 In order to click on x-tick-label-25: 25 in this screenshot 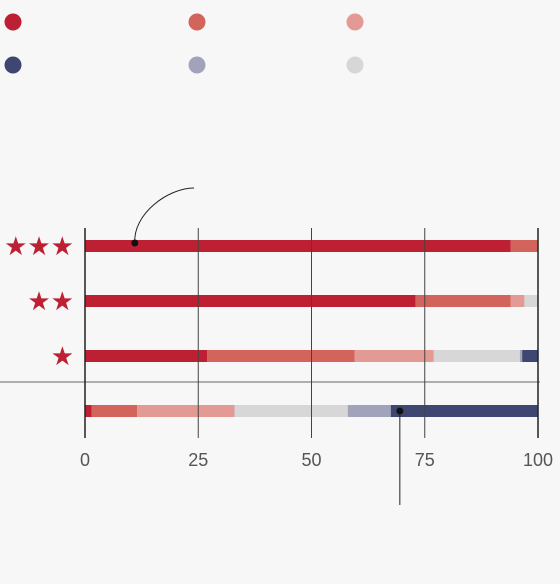, I will do `click(198, 460)`.